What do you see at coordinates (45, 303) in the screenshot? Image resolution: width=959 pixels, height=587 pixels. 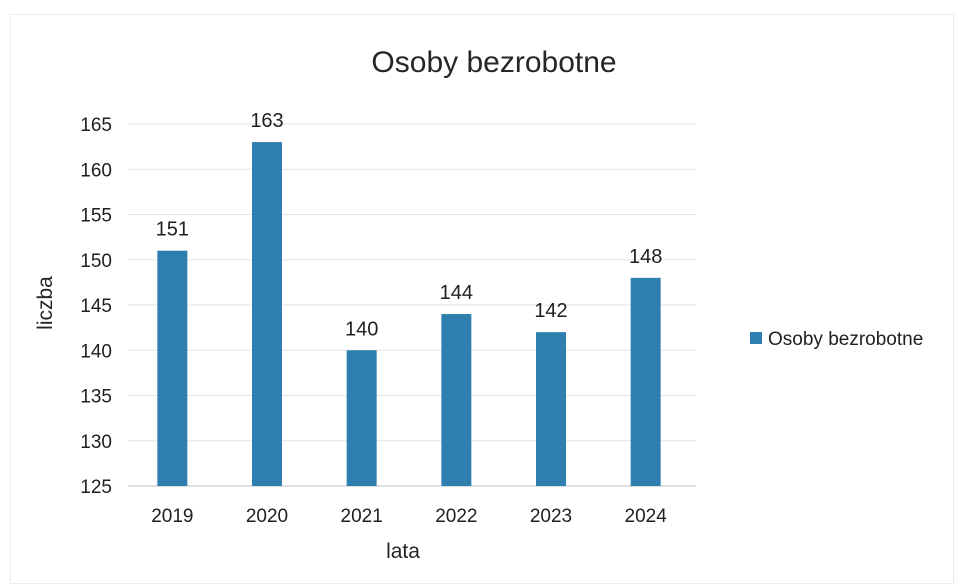 I see `y-axis-label: liczba` at bounding box center [45, 303].